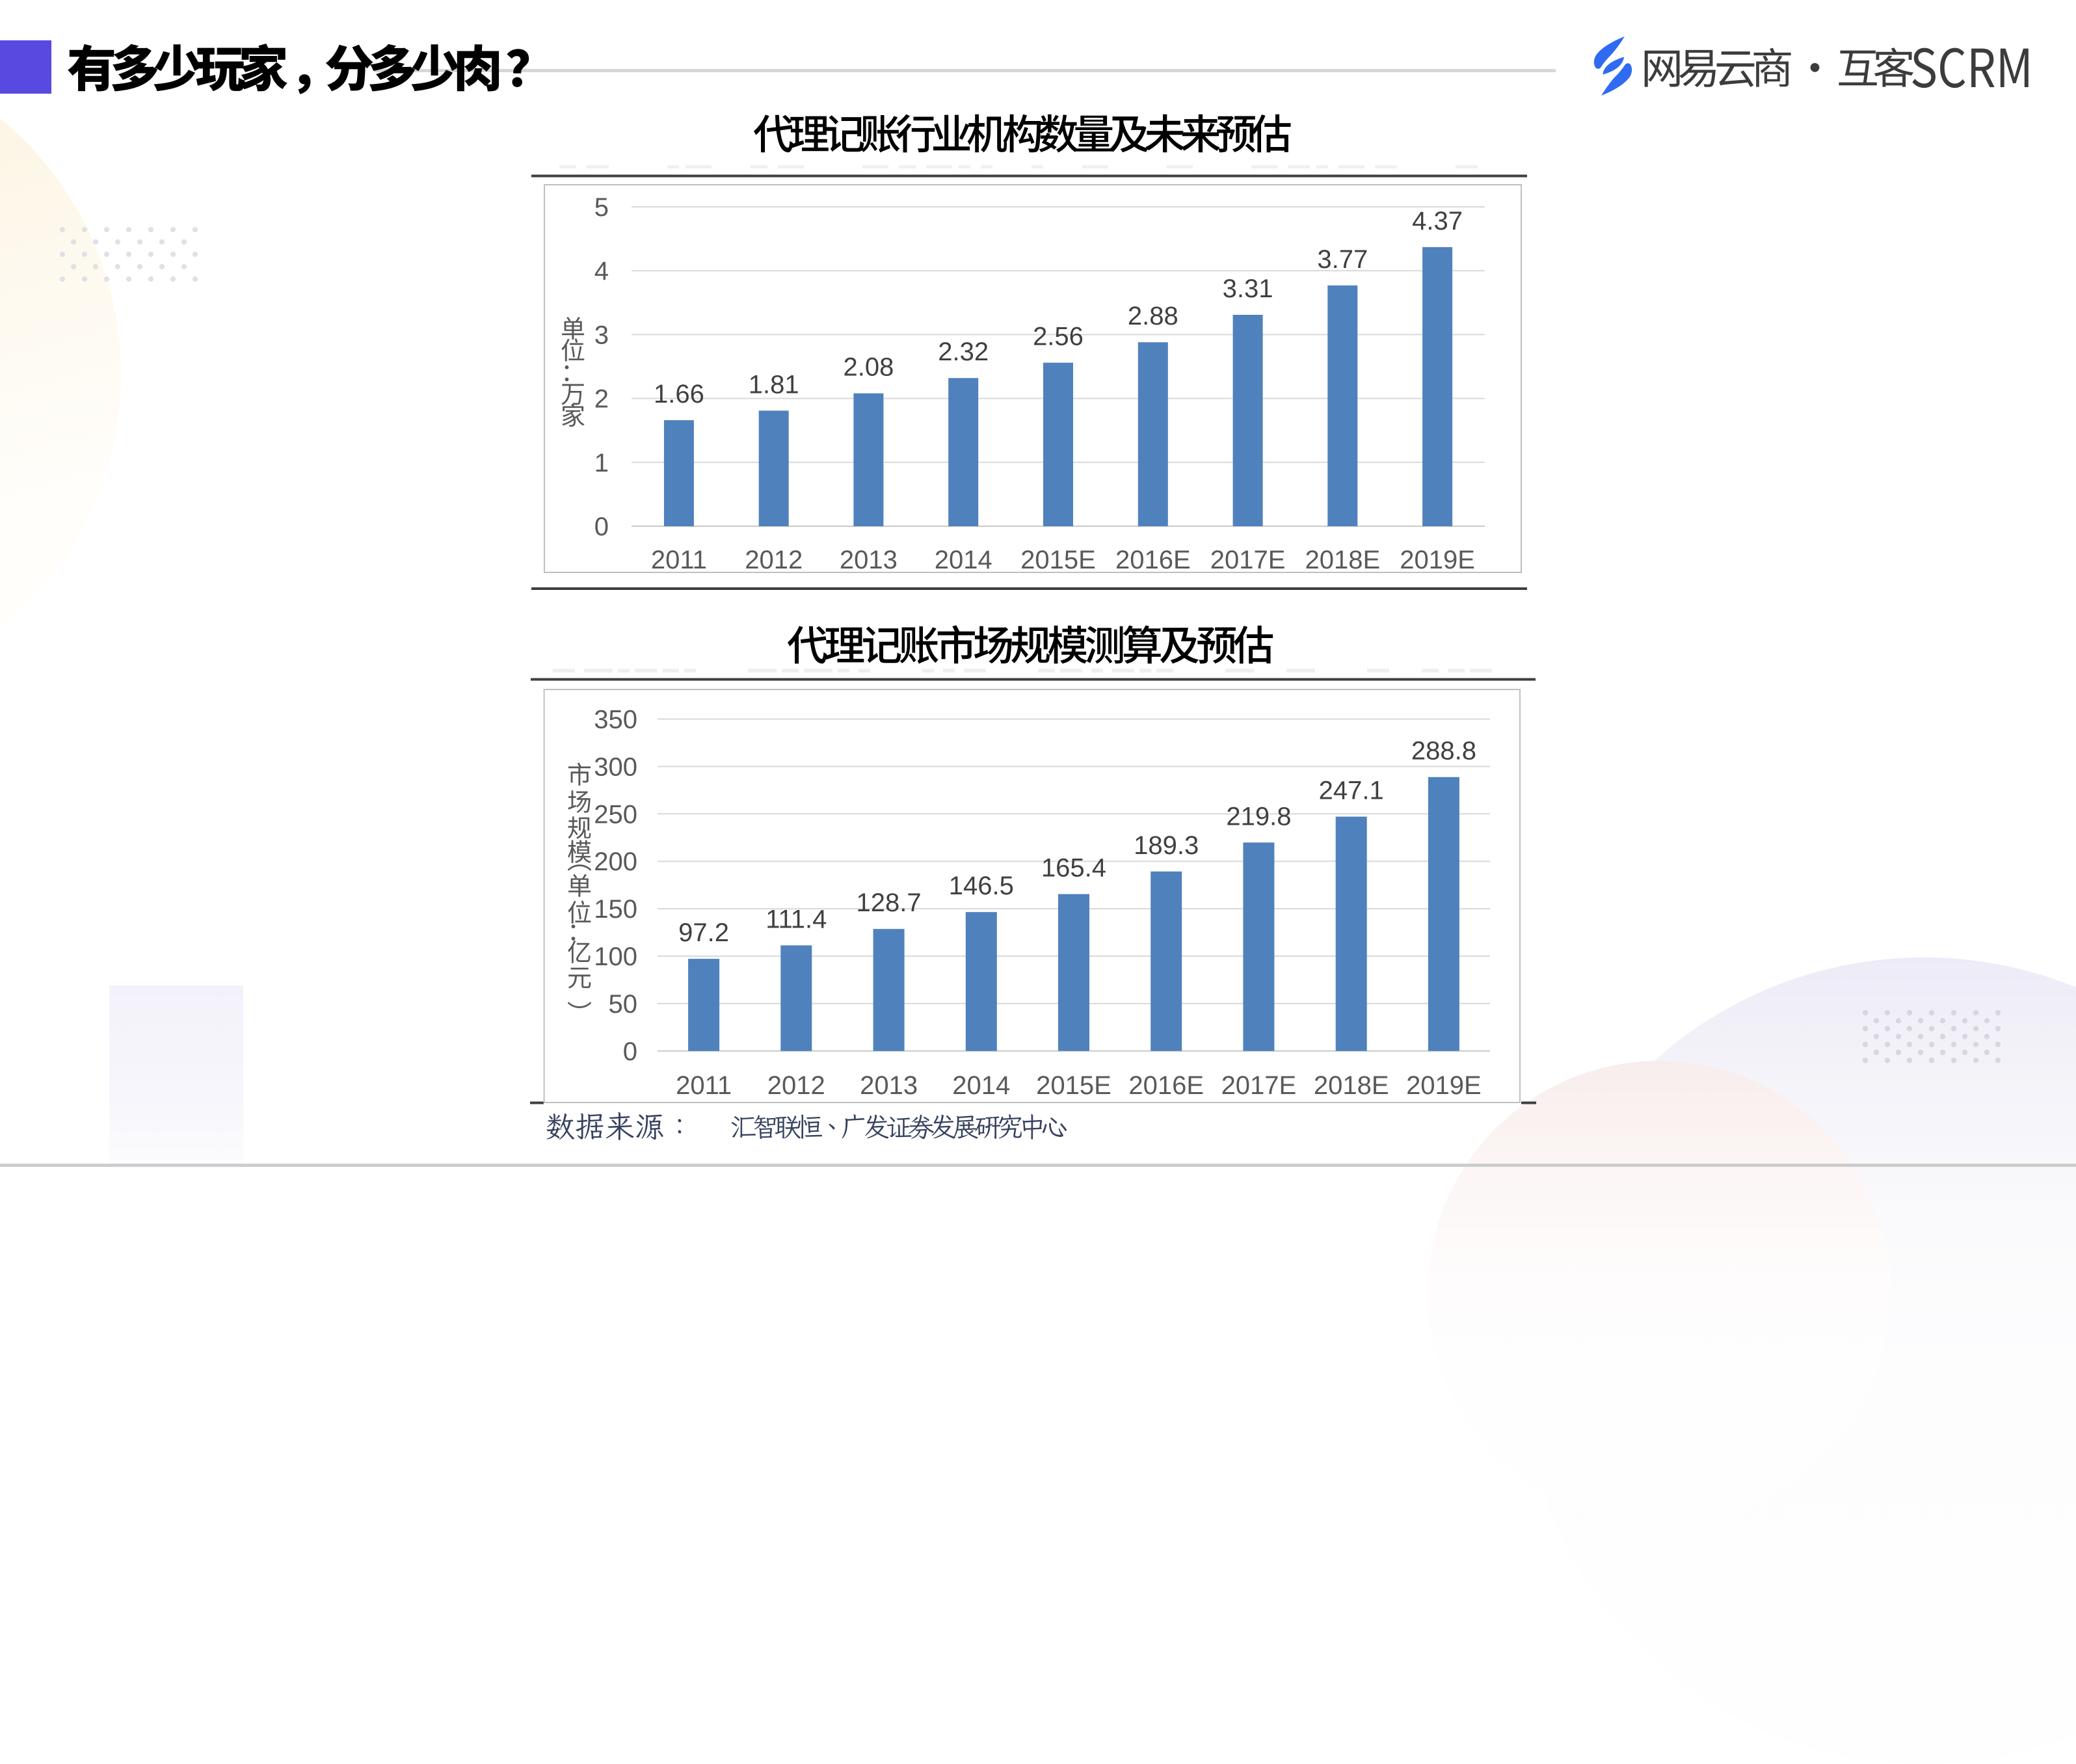  I want to click on svg-text: 219.8, so click(1258, 816).